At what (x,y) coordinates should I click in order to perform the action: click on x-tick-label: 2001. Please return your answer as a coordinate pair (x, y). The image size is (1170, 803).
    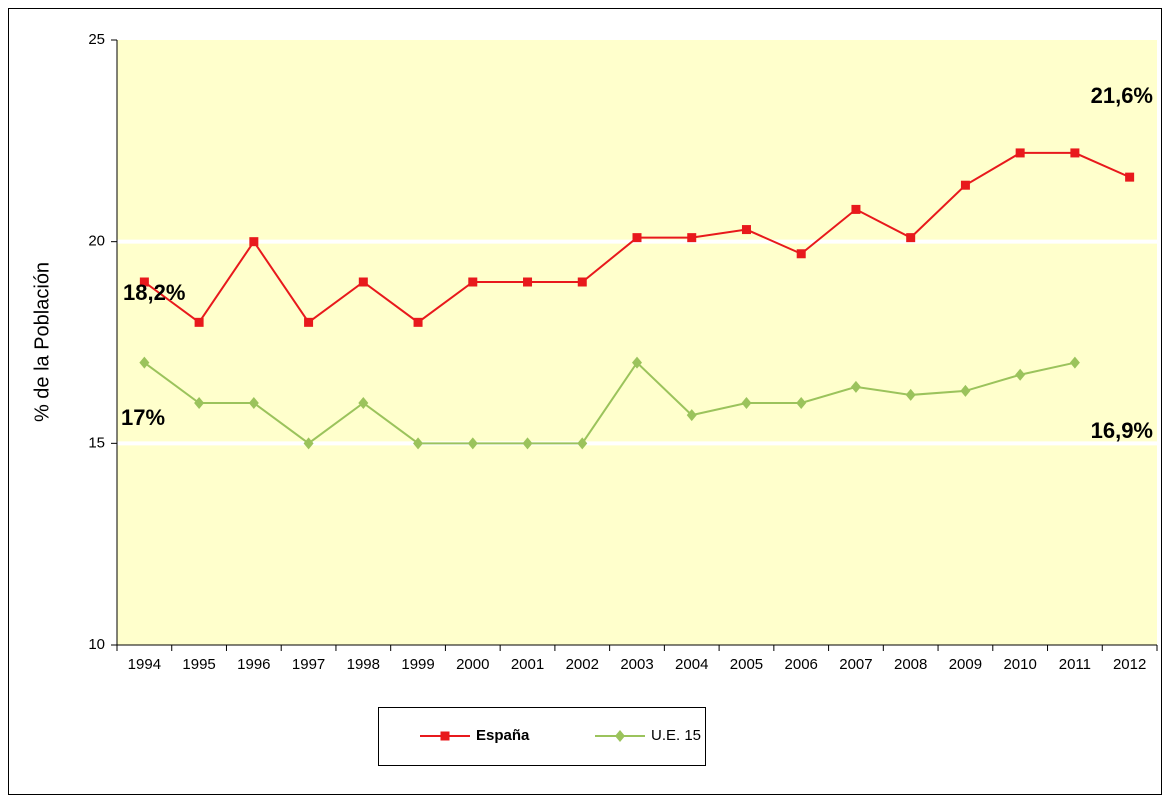
    Looking at the image, I should click on (527, 664).